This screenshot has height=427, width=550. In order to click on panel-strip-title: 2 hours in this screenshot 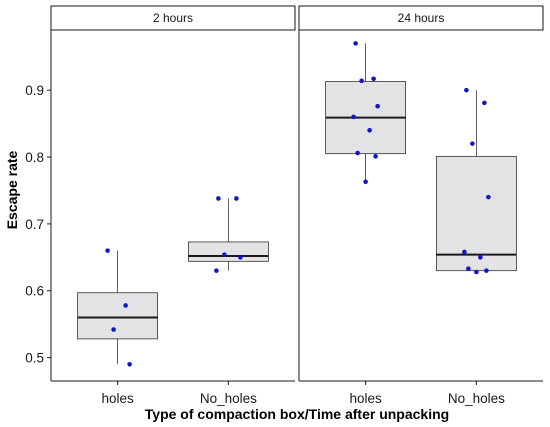, I will do `click(173, 18)`.